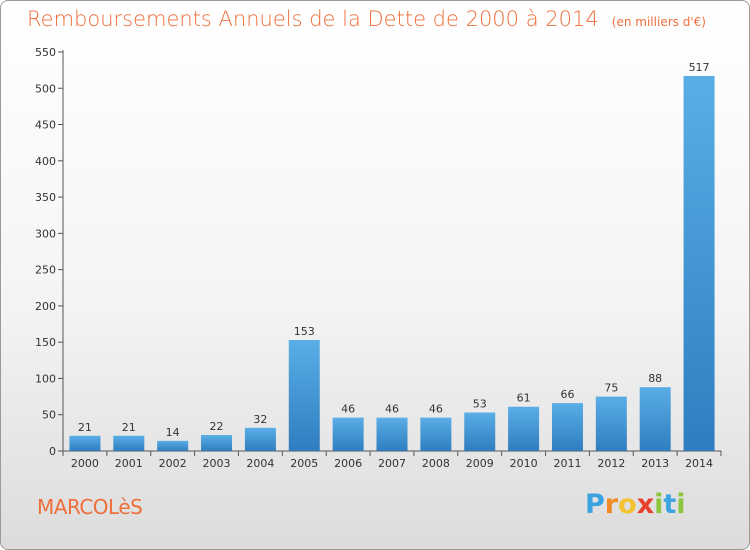 The height and width of the screenshot is (550, 750). Describe the element at coordinates (480, 463) in the screenshot. I see `x-tick-label: 2009` at that location.